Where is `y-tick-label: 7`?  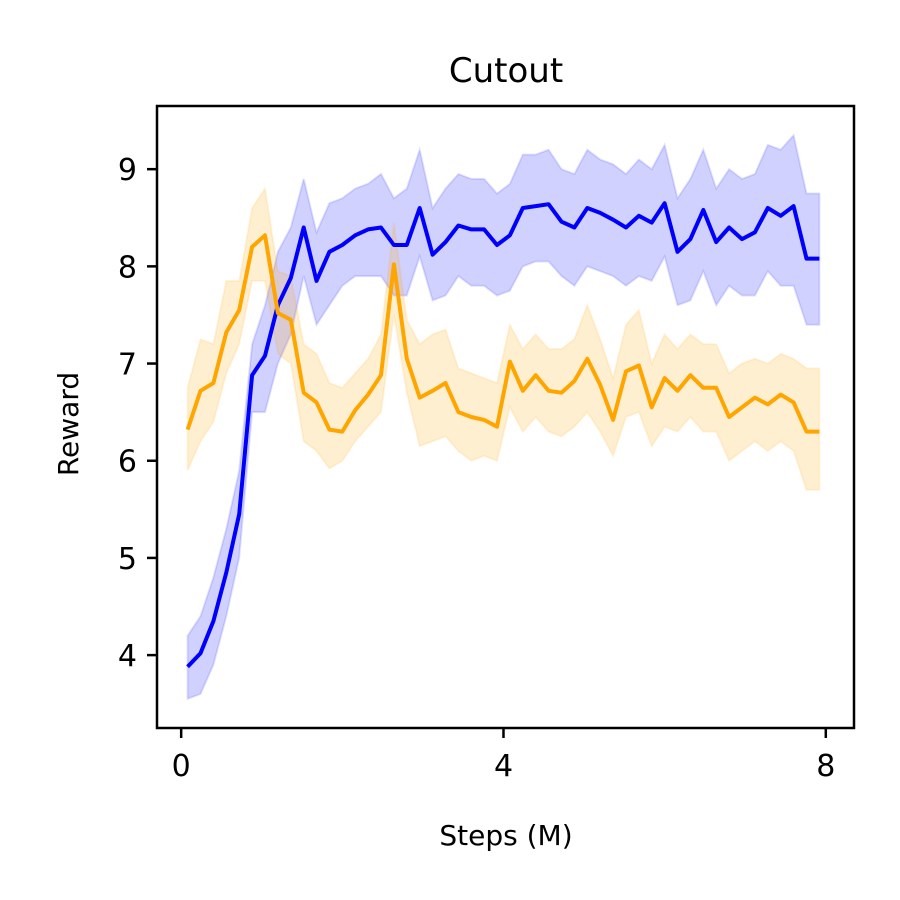
y-tick-label: 7 is located at coordinates (127, 365).